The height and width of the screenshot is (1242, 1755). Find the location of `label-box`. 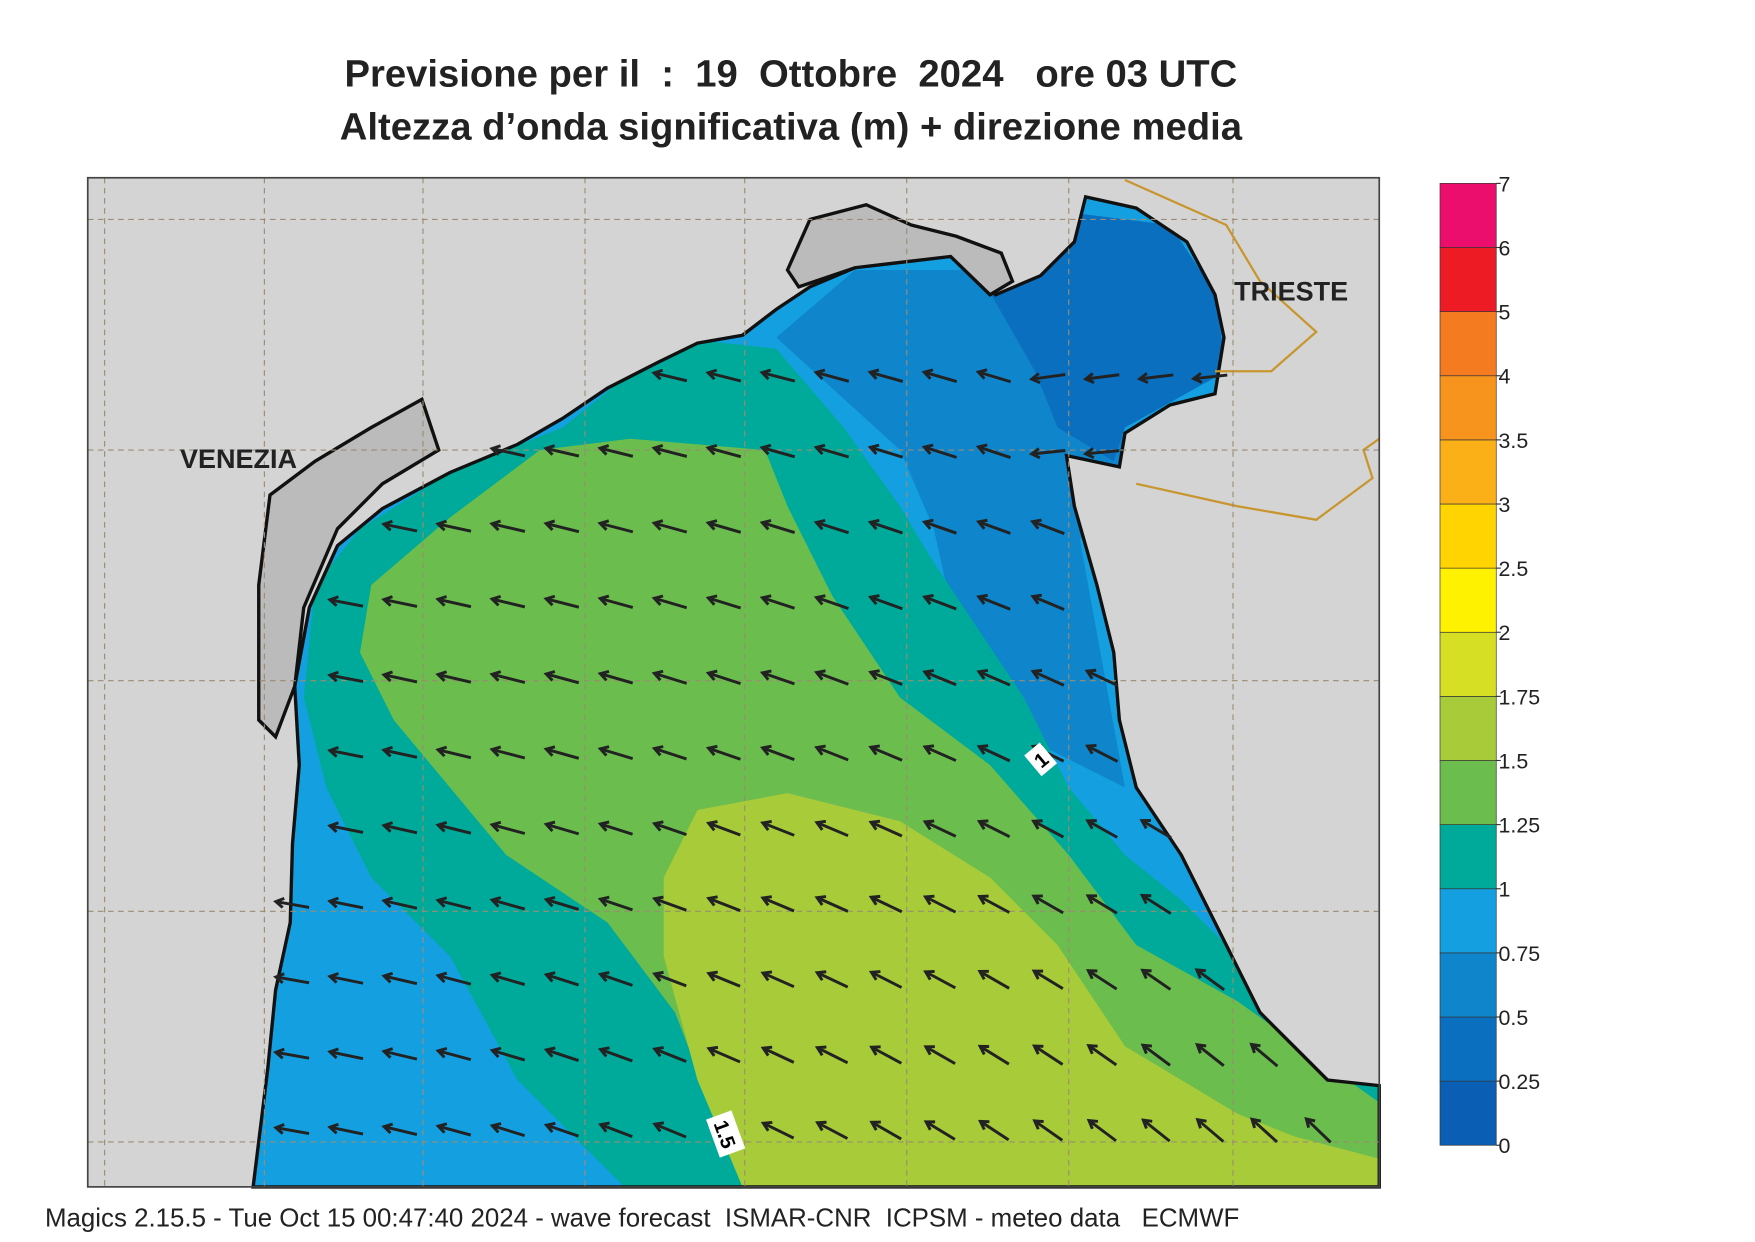

label-box is located at coordinates (1041, 759).